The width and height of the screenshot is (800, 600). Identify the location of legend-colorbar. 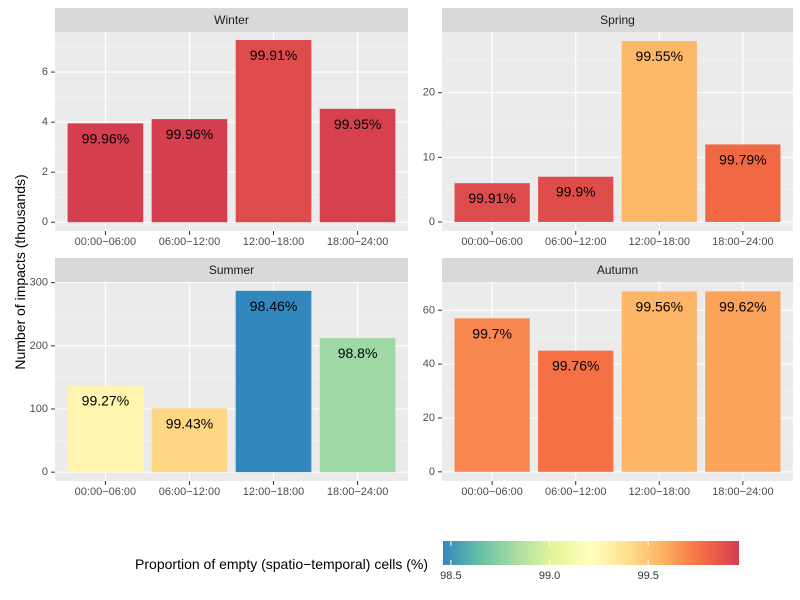
(591, 553).